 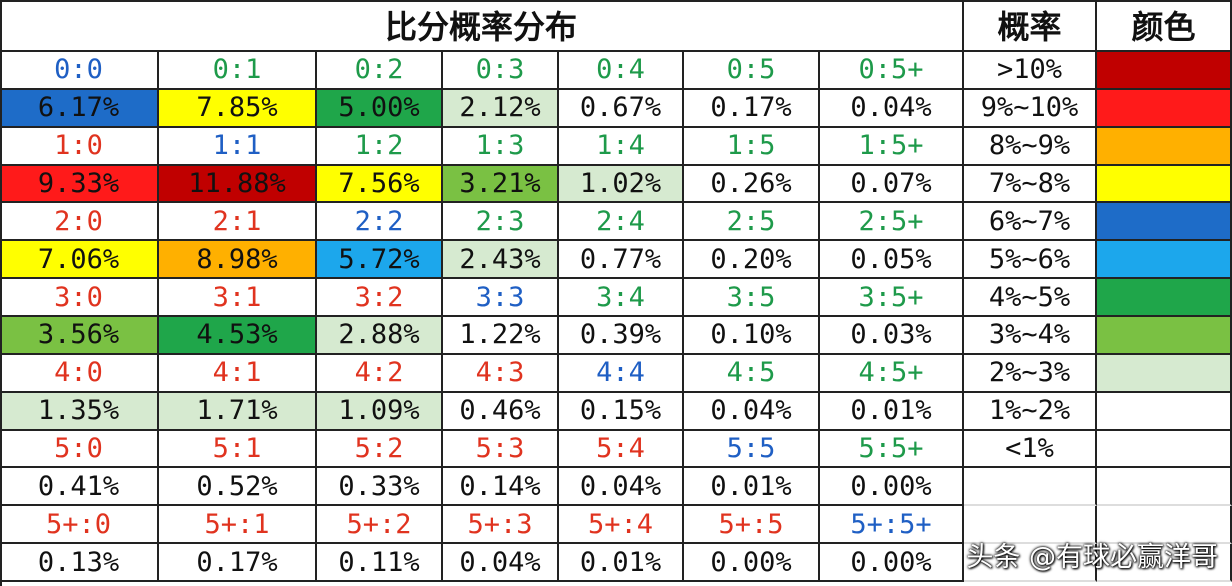 What do you see at coordinates (1030, 222) in the screenshot?
I see `legend-range: 6%~7%` at bounding box center [1030, 222].